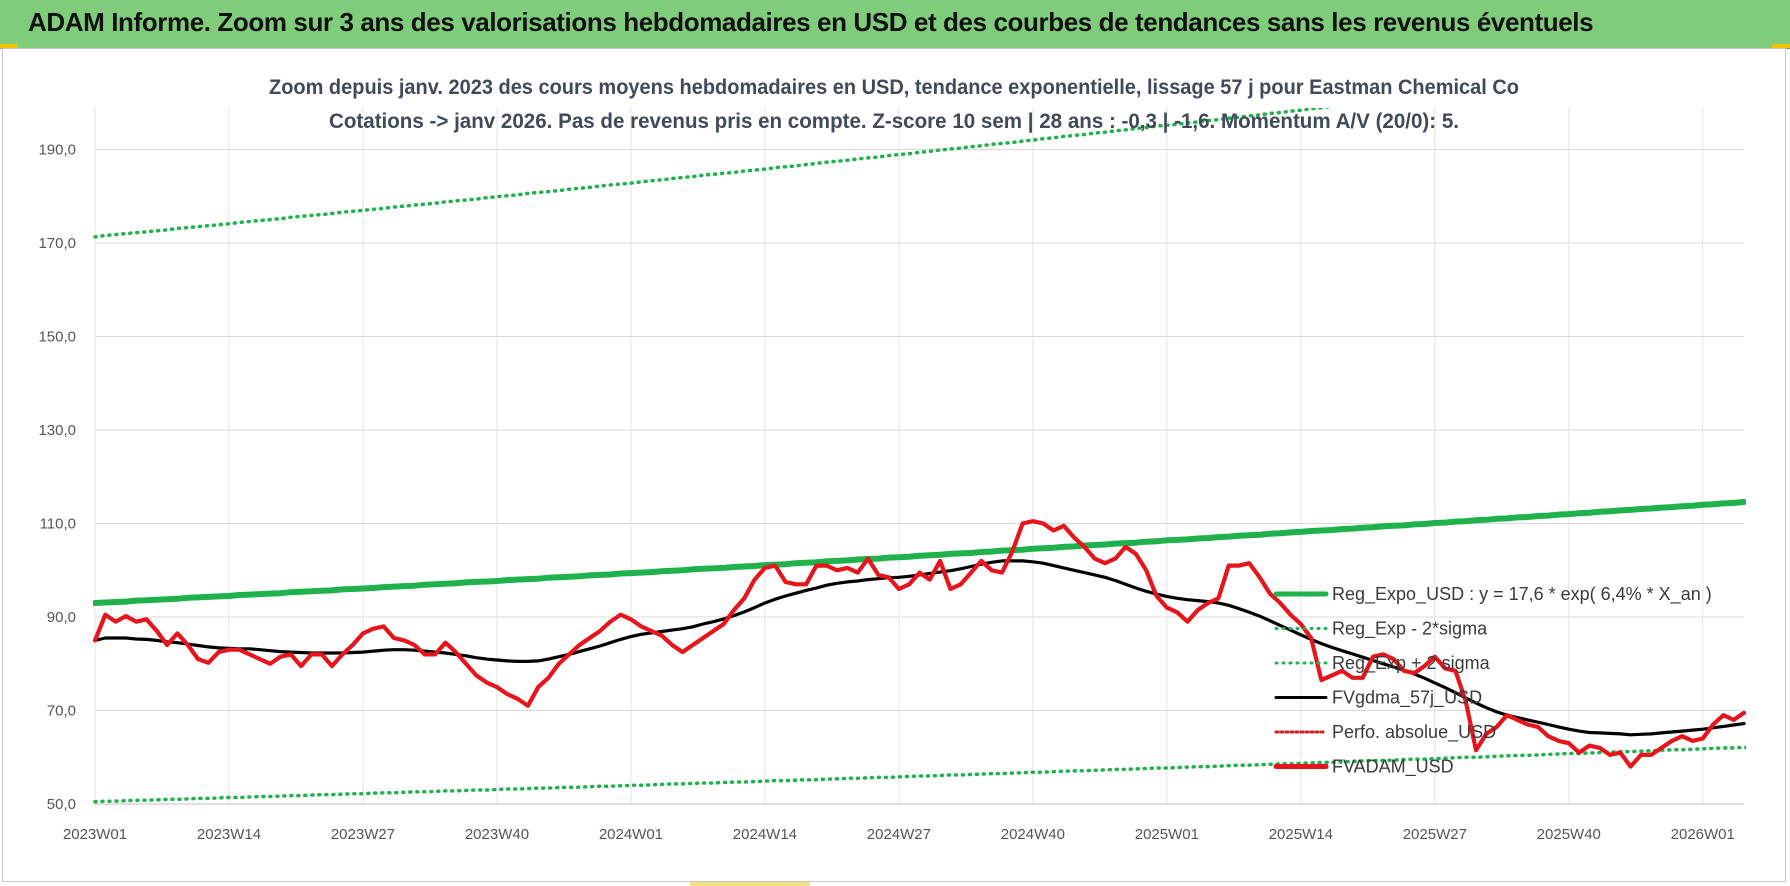 The image size is (1790, 886). I want to click on x-tick-label: 2025W27, so click(1435, 834).